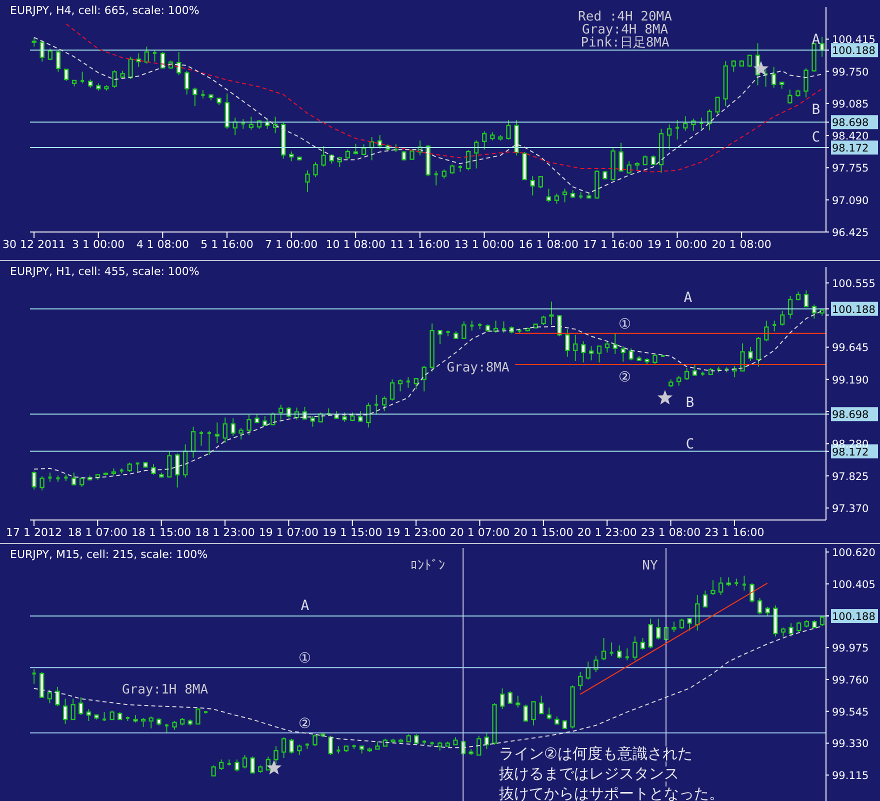  Describe the element at coordinates (105, 10) in the screenshot. I see `chart-title: EURJPY, H4, cell: 665, scale: 100%` at that location.